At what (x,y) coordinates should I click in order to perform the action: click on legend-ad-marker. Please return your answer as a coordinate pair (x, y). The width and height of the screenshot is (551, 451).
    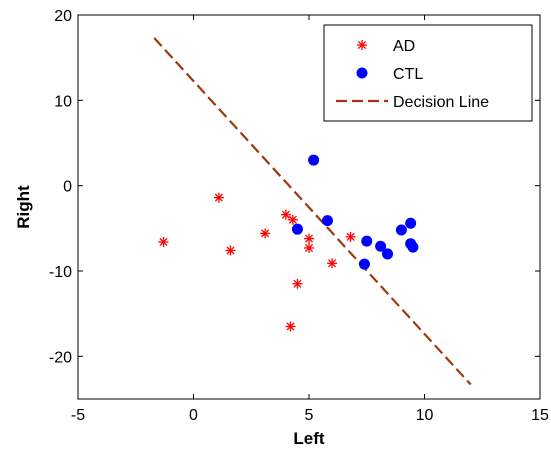
    Looking at the image, I should click on (362, 45).